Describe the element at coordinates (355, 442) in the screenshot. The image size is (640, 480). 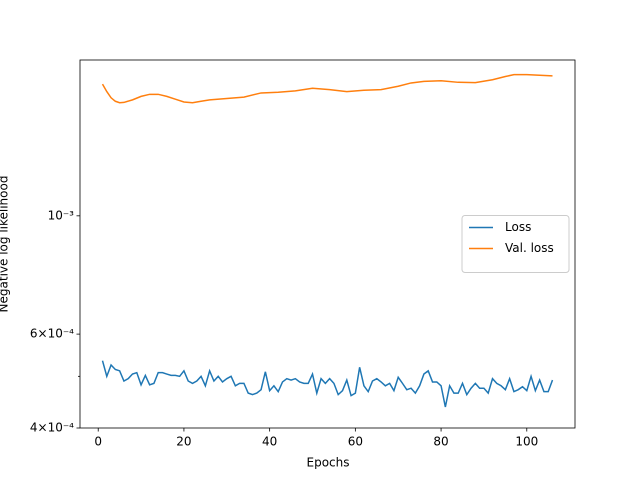
I see `x-tick-label: 60` at that location.